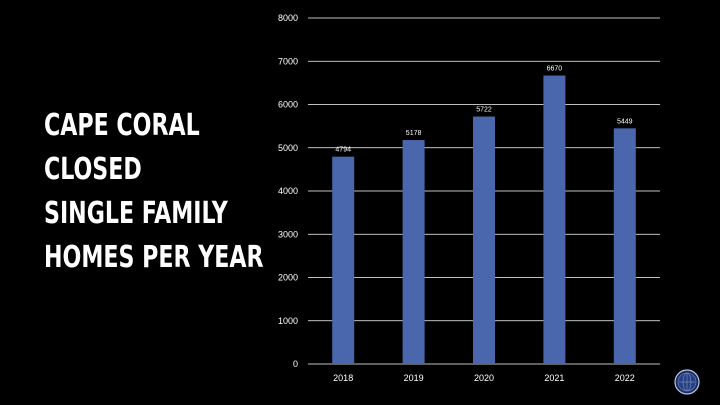 The width and height of the screenshot is (720, 405). What do you see at coordinates (122, 125) in the screenshot?
I see `title-line-1: CAPE CORAL` at bounding box center [122, 125].